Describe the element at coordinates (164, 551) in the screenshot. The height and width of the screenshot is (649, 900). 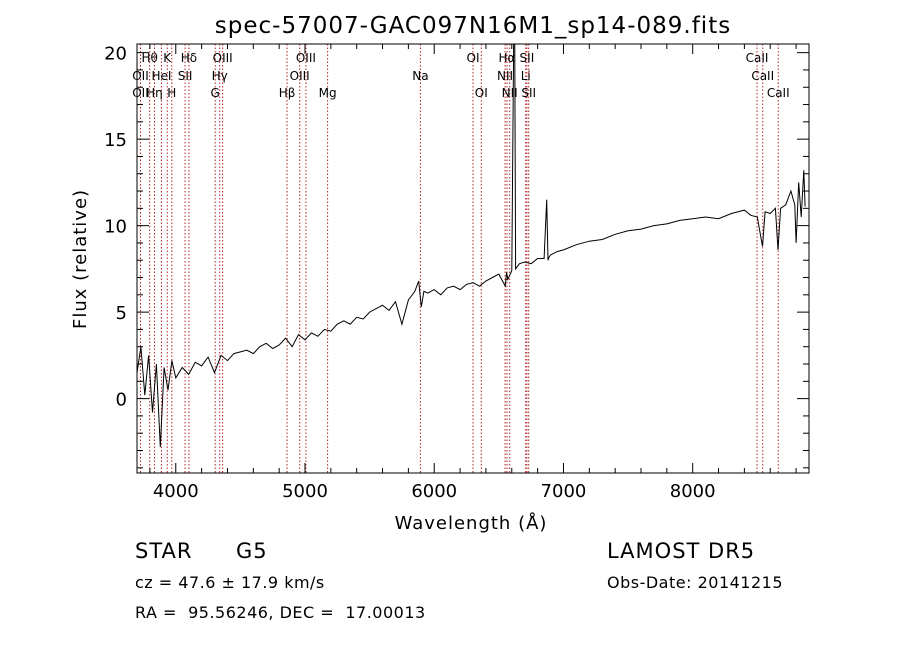
I see `object-class: STAR` at that location.